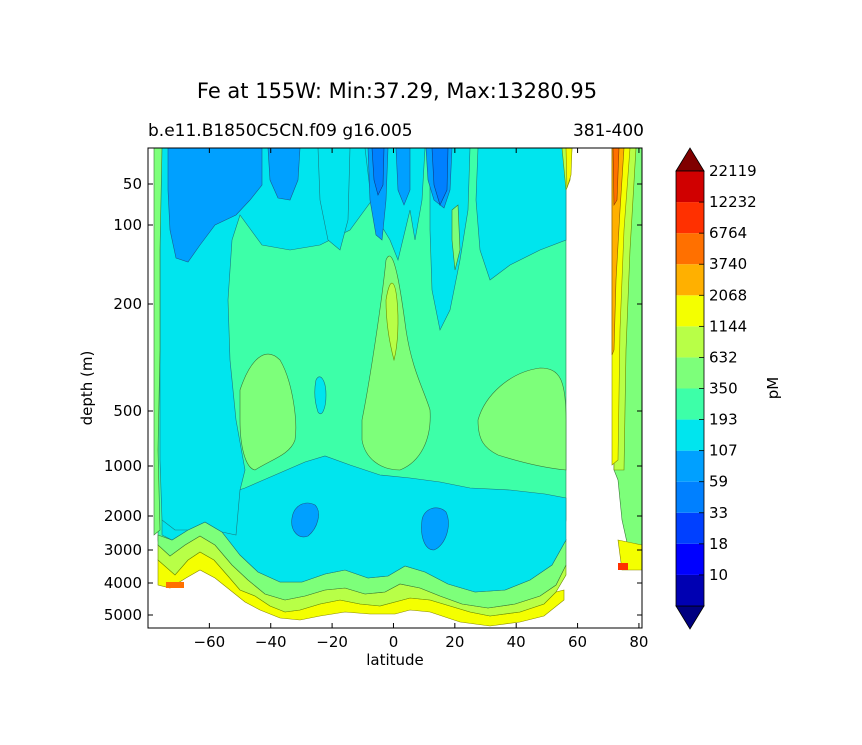 This screenshot has height=745, width=862. I want to click on colorbar-tick-label: 107, so click(723, 451).